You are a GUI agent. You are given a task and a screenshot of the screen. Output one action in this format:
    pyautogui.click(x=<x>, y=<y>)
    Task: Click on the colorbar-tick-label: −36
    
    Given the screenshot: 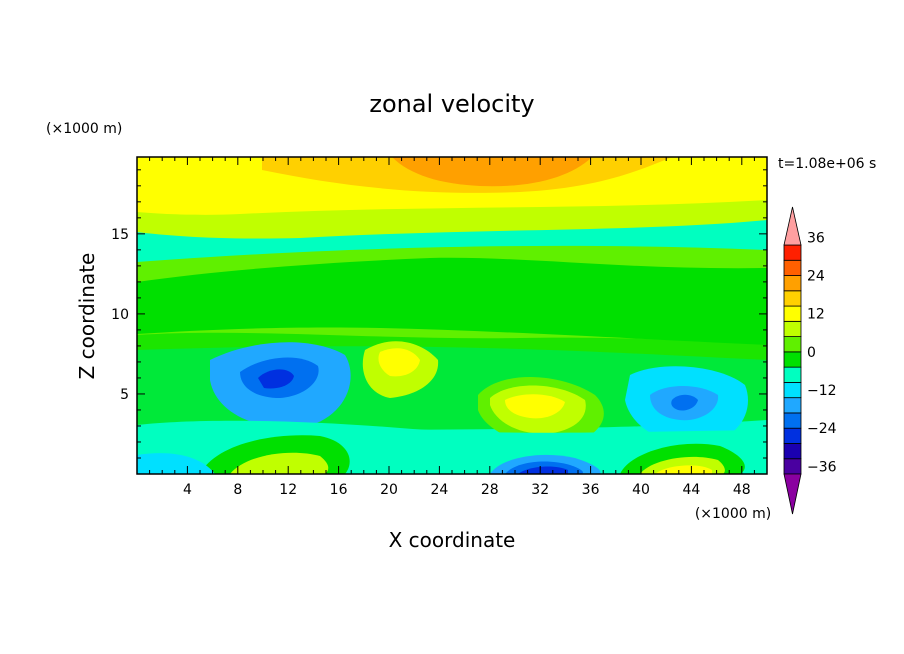 What is the action you would take?
    pyautogui.click(x=822, y=467)
    